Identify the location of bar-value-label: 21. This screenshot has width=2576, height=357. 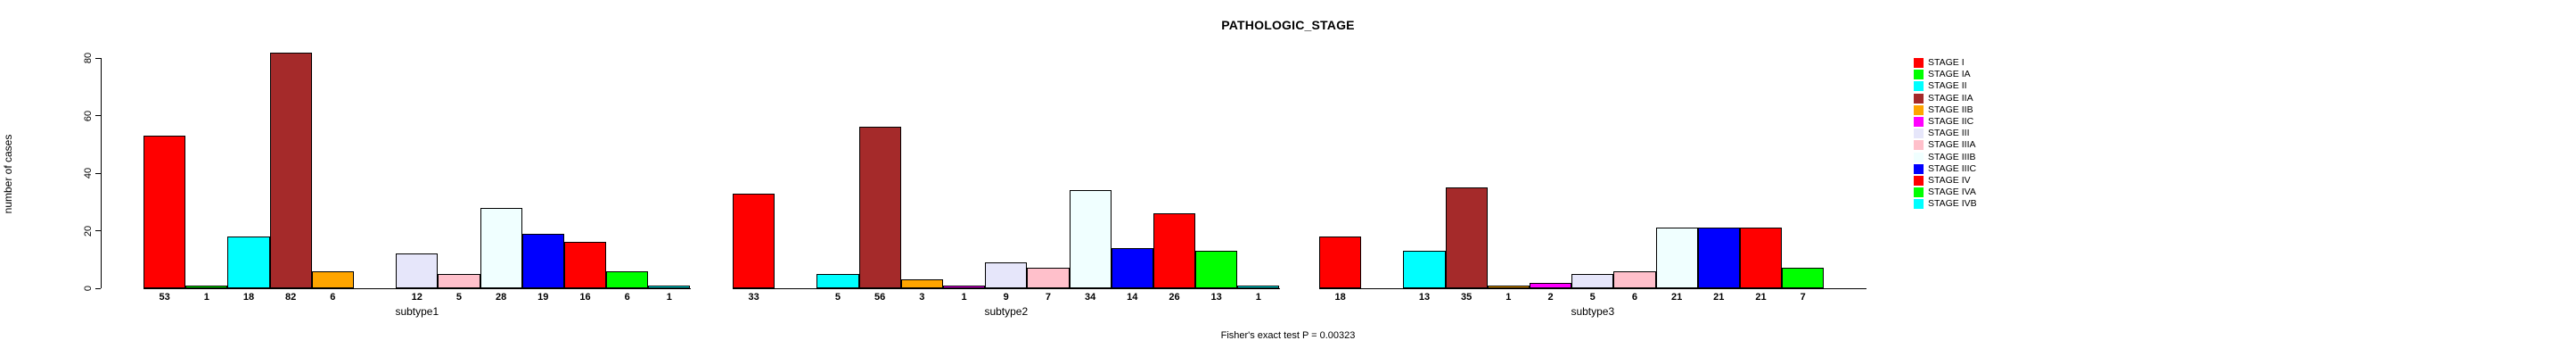
(1677, 297).